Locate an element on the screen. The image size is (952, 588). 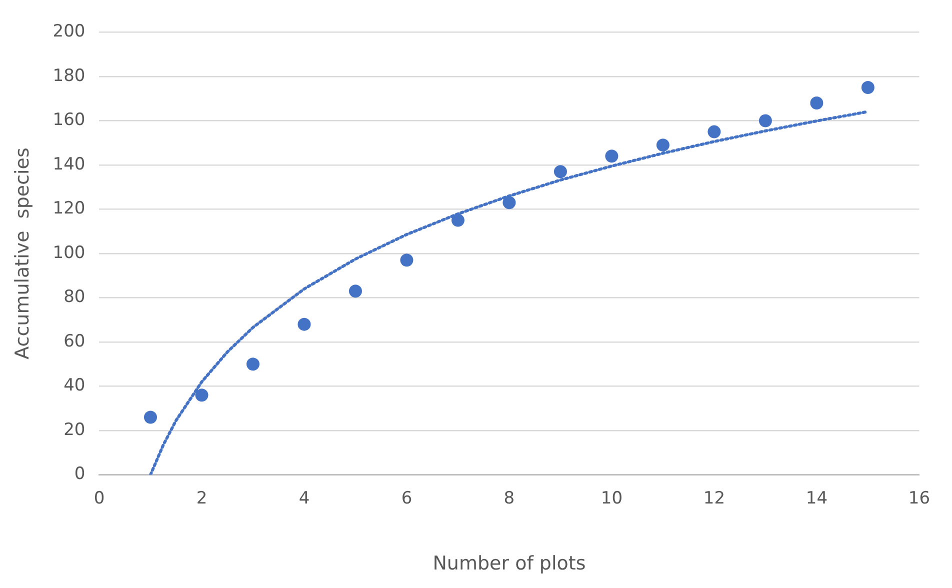
y-tick-label: 140 is located at coordinates (69, 164).